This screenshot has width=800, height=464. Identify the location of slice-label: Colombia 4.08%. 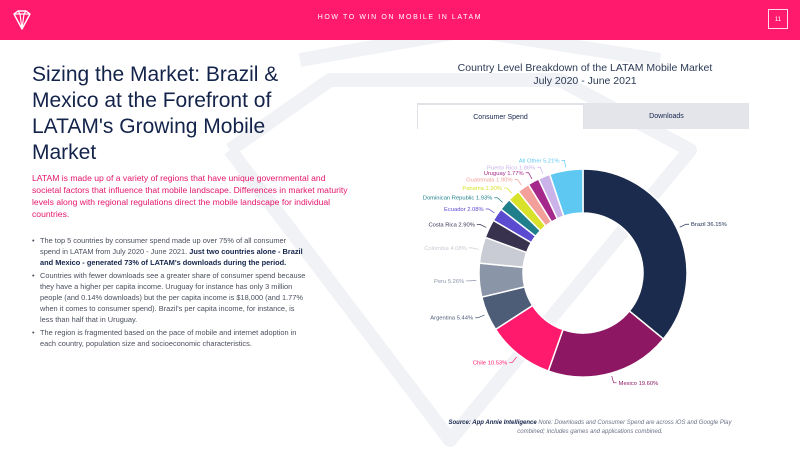
(445, 249).